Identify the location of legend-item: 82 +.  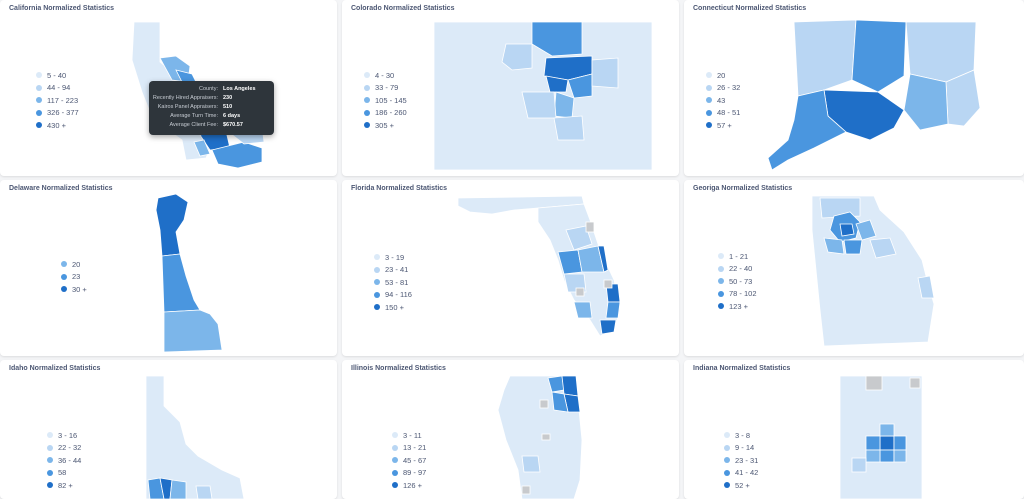
(64, 485).